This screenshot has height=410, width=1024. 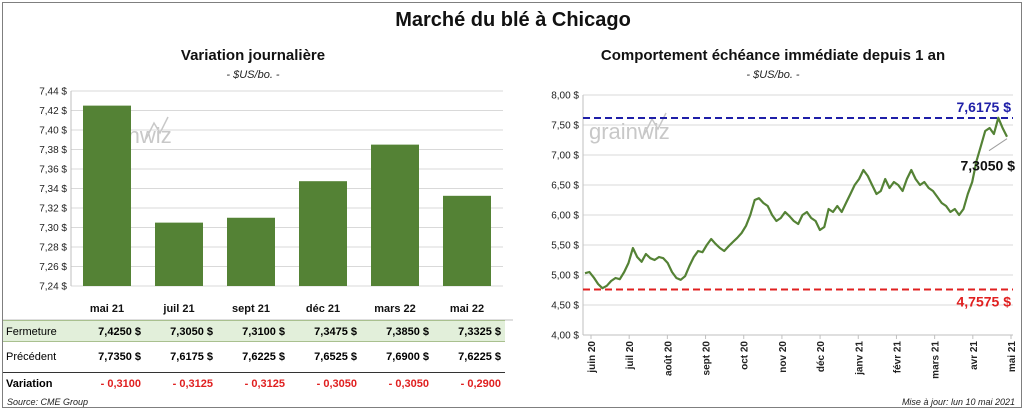 I want to click on table-cell: 7,3850 $, so click(x=407, y=332).